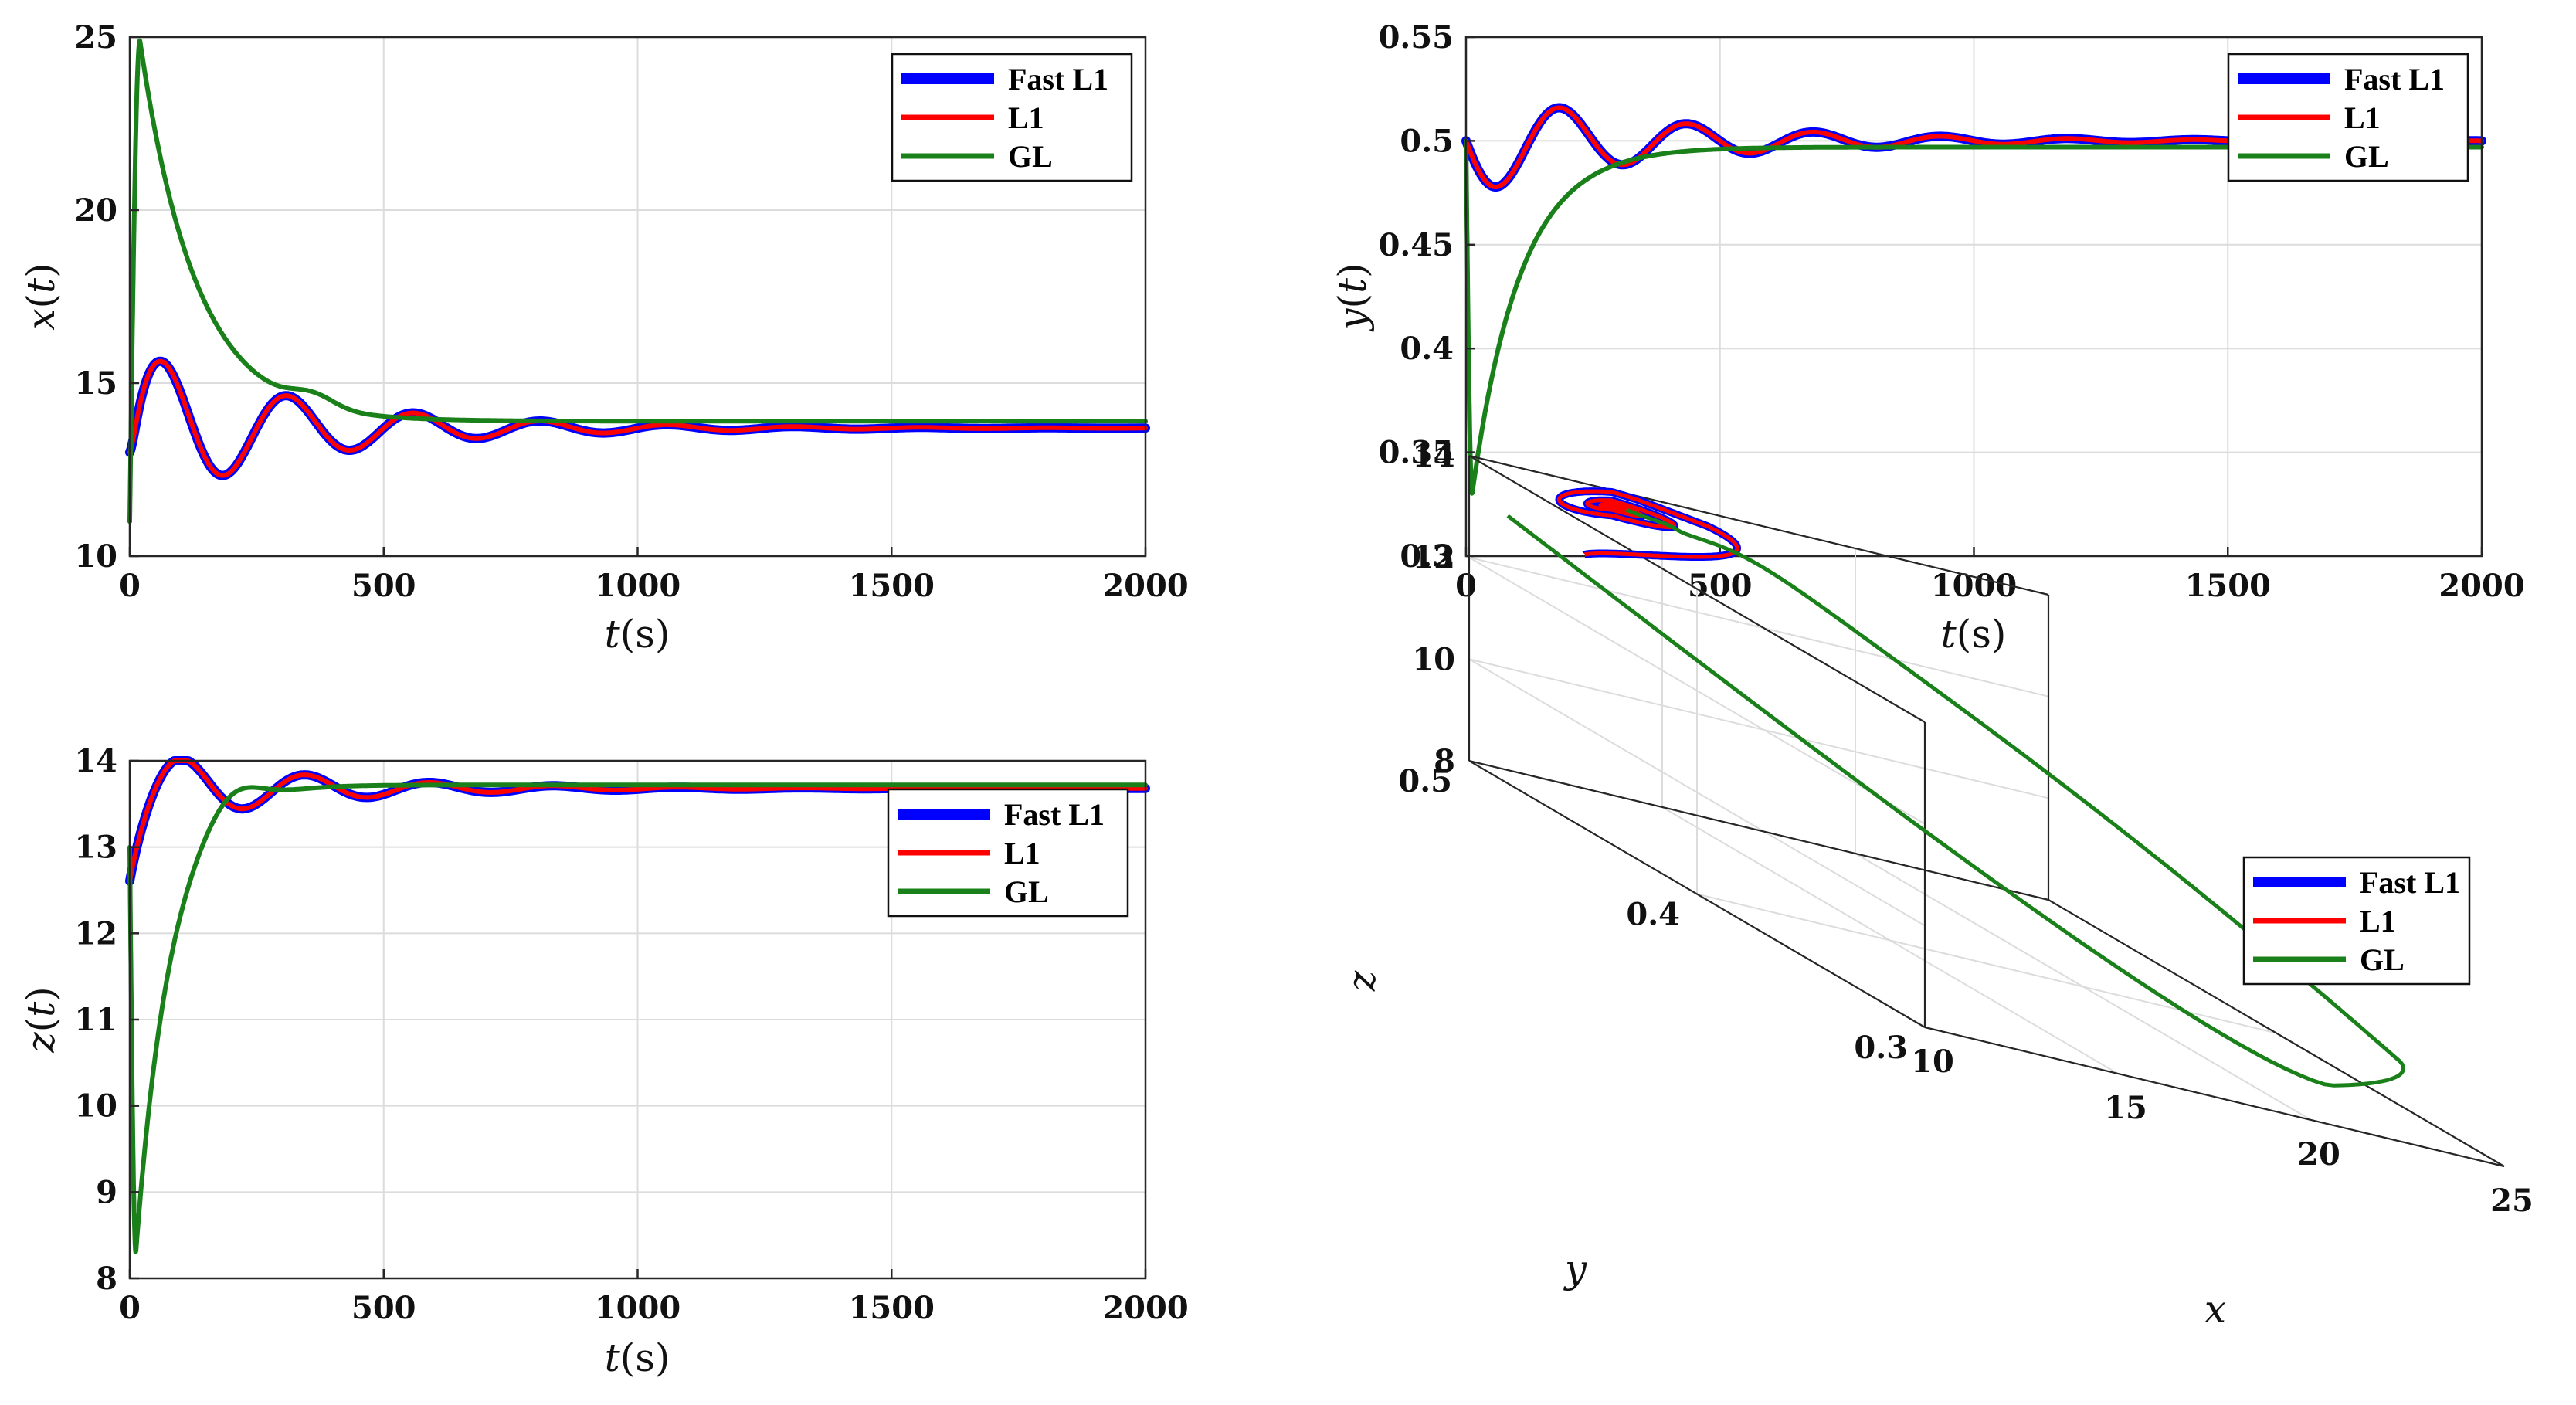 Image resolution: width=2576 pixels, height=1405 pixels. What do you see at coordinates (107, 1279) in the screenshot?
I see `y-tick-label: 8` at bounding box center [107, 1279].